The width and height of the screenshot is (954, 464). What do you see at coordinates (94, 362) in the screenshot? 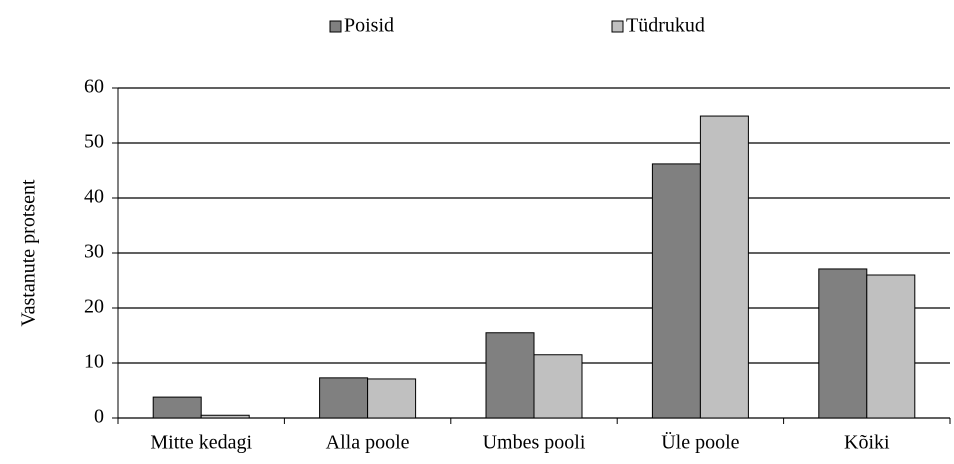
I see `y-tick-label: 10` at bounding box center [94, 362].